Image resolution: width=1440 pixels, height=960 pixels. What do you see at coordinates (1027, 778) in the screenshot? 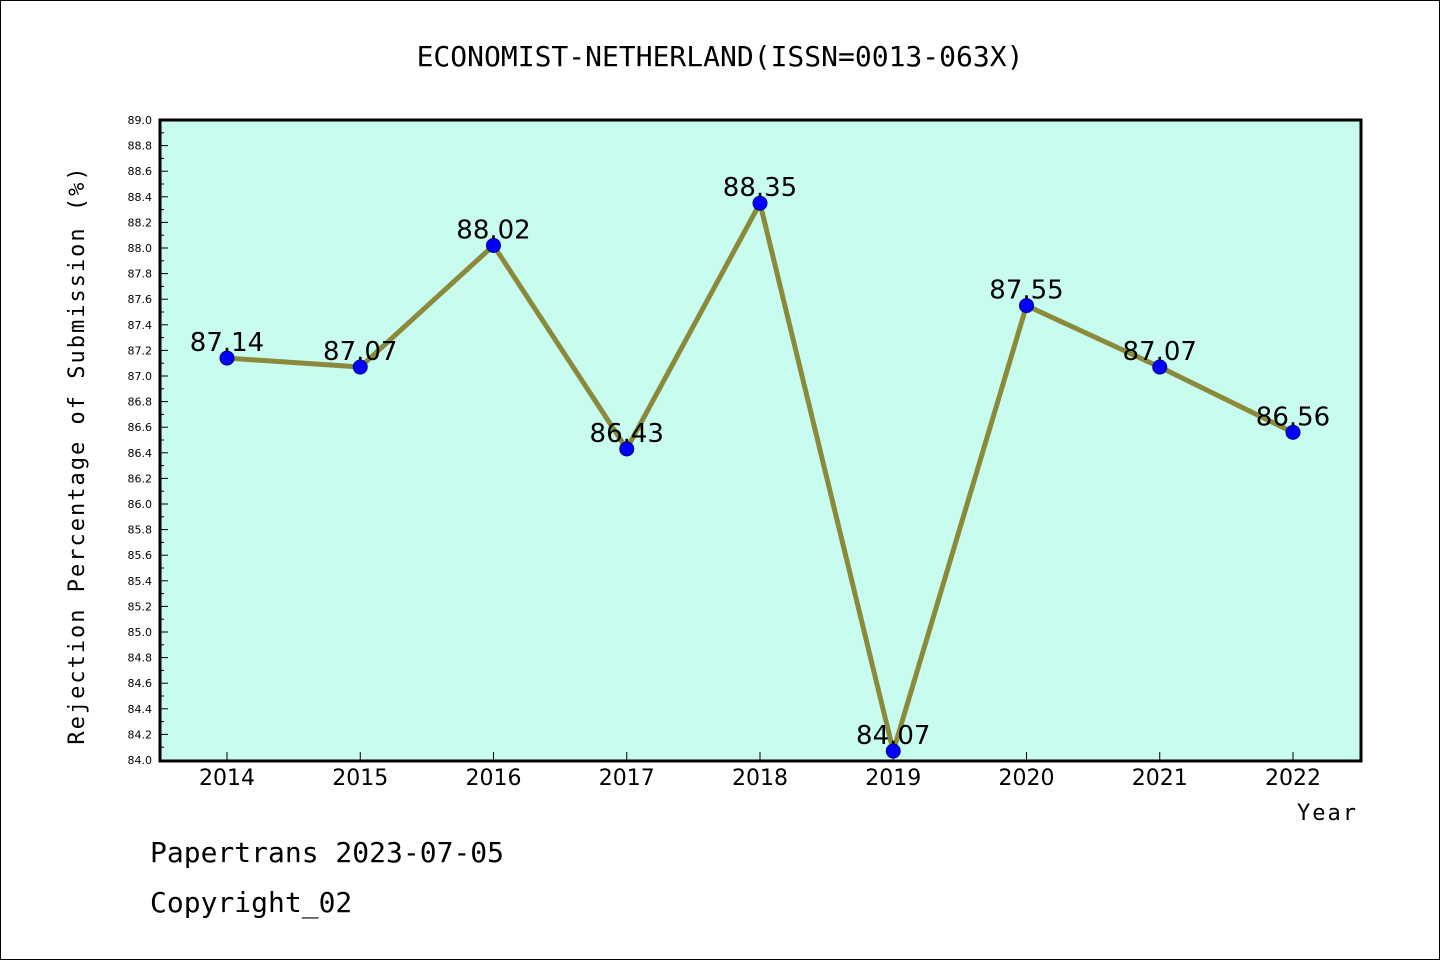
I see `x-tick-label: 2020` at bounding box center [1027, 778].